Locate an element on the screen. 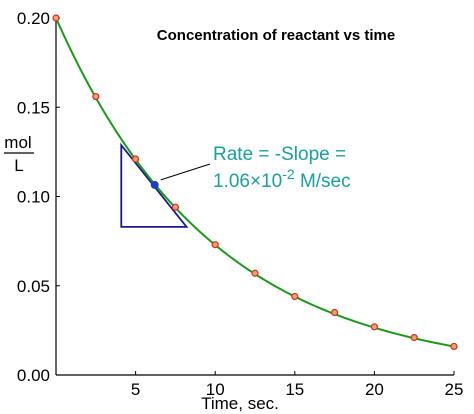 This screenshot has height=414, width=474. y-tick-label: 0.15 is located at coordinates (33, 107).